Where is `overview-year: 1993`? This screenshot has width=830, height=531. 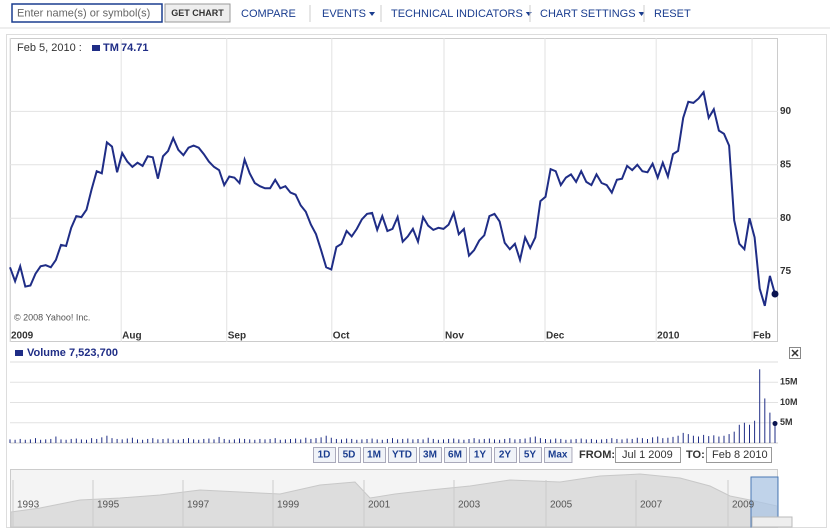
overview-year: 1993 is located at coordinates (28, 505).